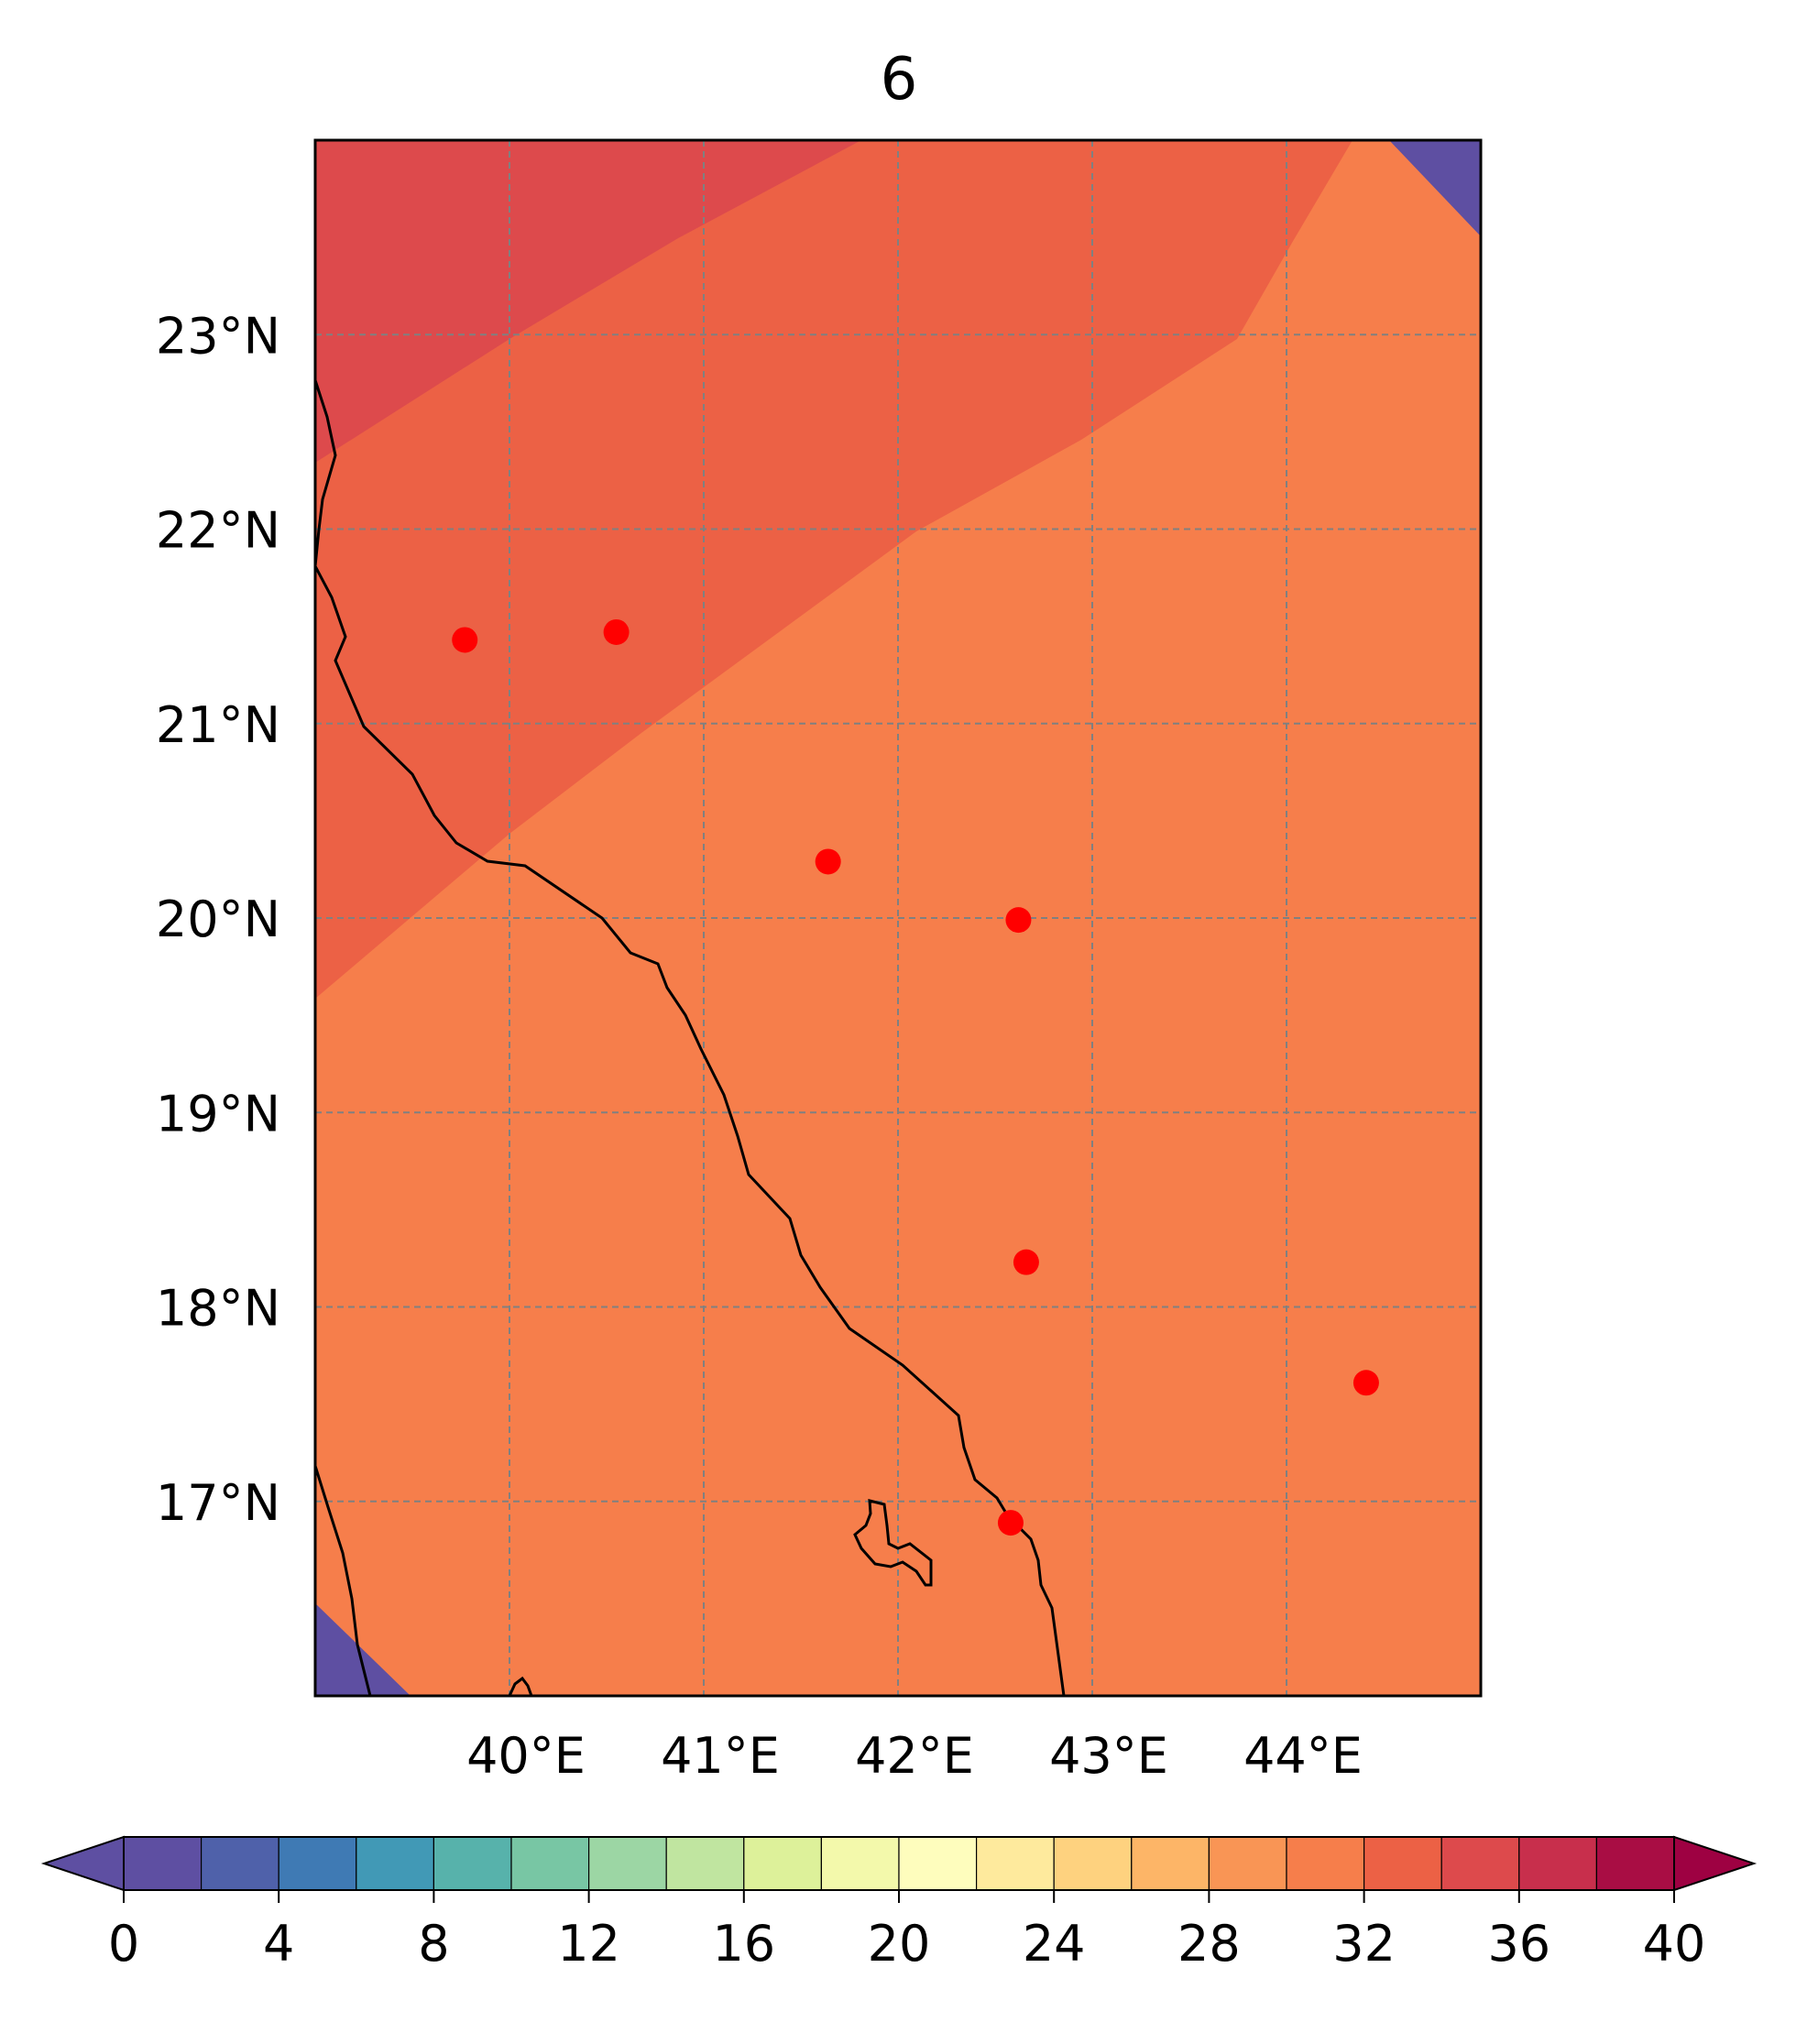 Image resolution: width=1796 pixels, height=2044 pixels. What do you see at coordinates (1303, 1756) in the screenshot?
I see `lon-label-44: 44°E` at bounding box center [1303, 1756].